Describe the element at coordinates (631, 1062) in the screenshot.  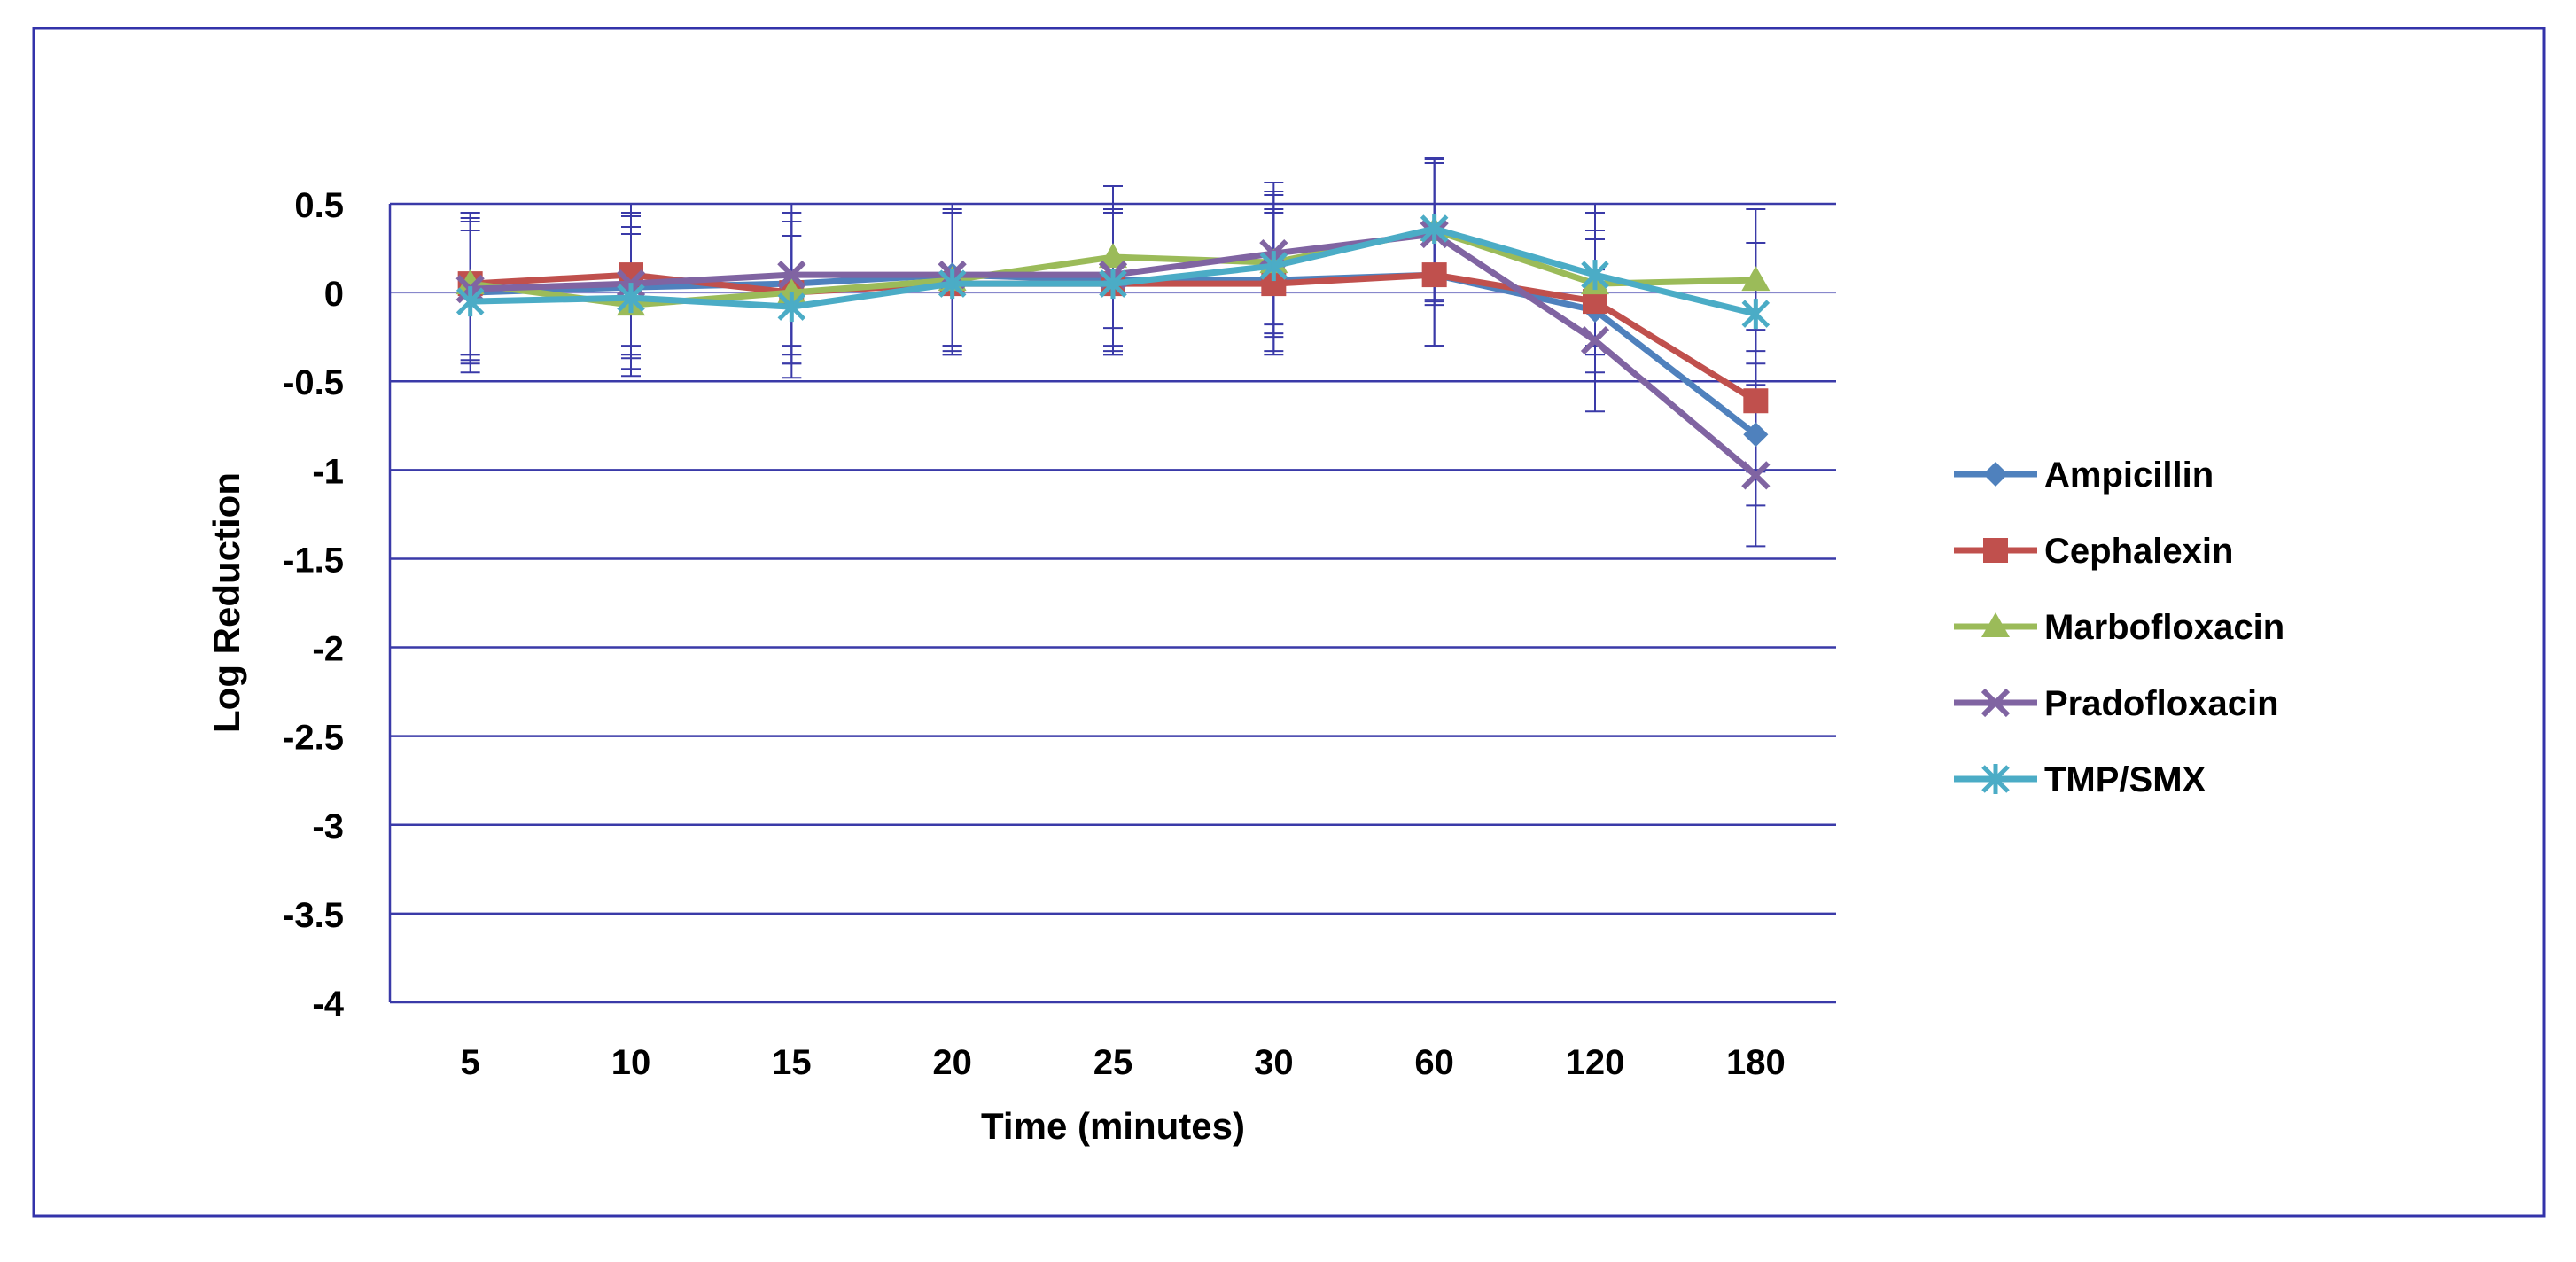
I see `x-tick-label: 10` at that location.